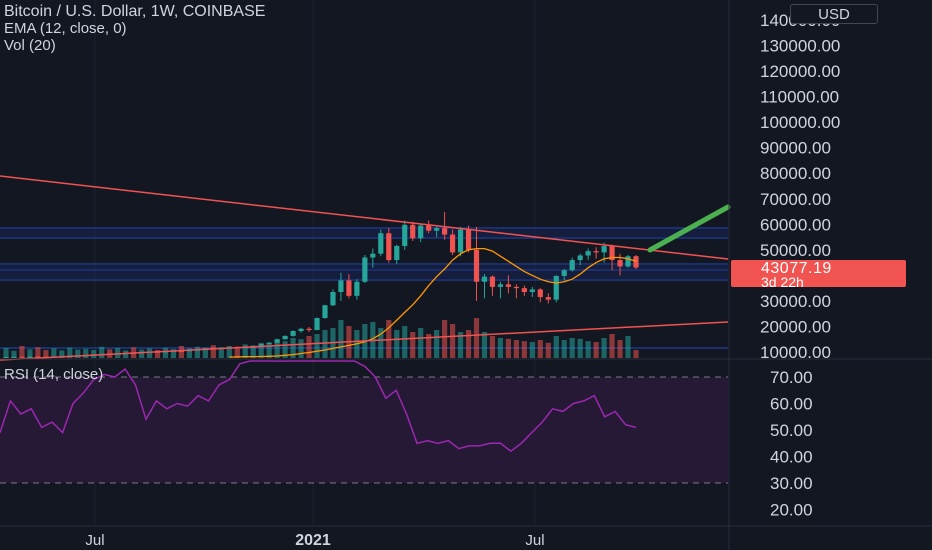 This screenshot has width=932, height=550. Describe the element at coordinates (313, 540) in the screenshot. I see `time-tick-label: 2021` at that location.